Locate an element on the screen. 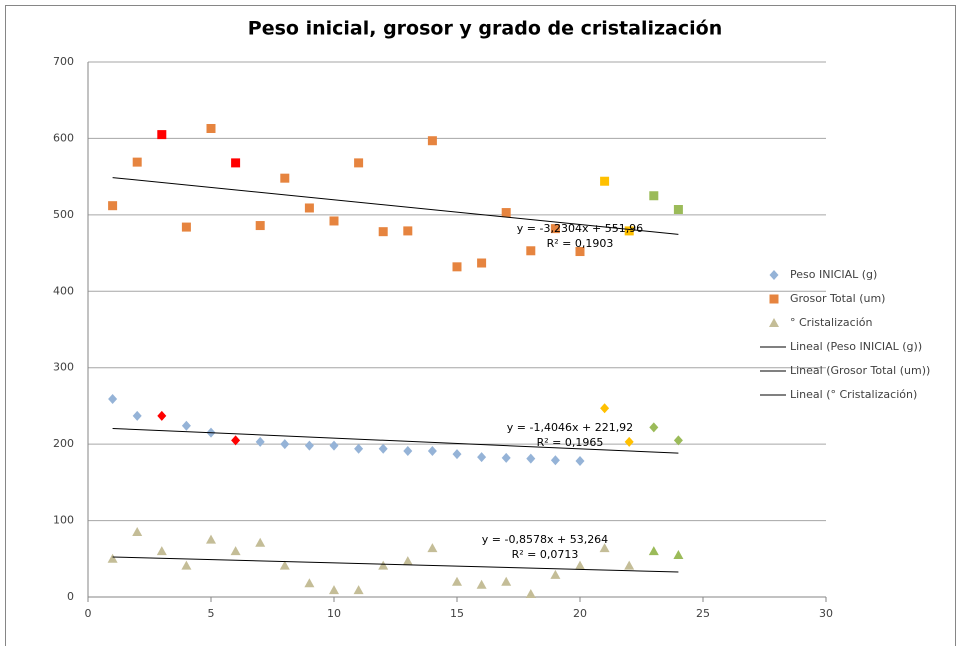  legend-label: Grosor Total (um) is located at coordinates (837, 298).